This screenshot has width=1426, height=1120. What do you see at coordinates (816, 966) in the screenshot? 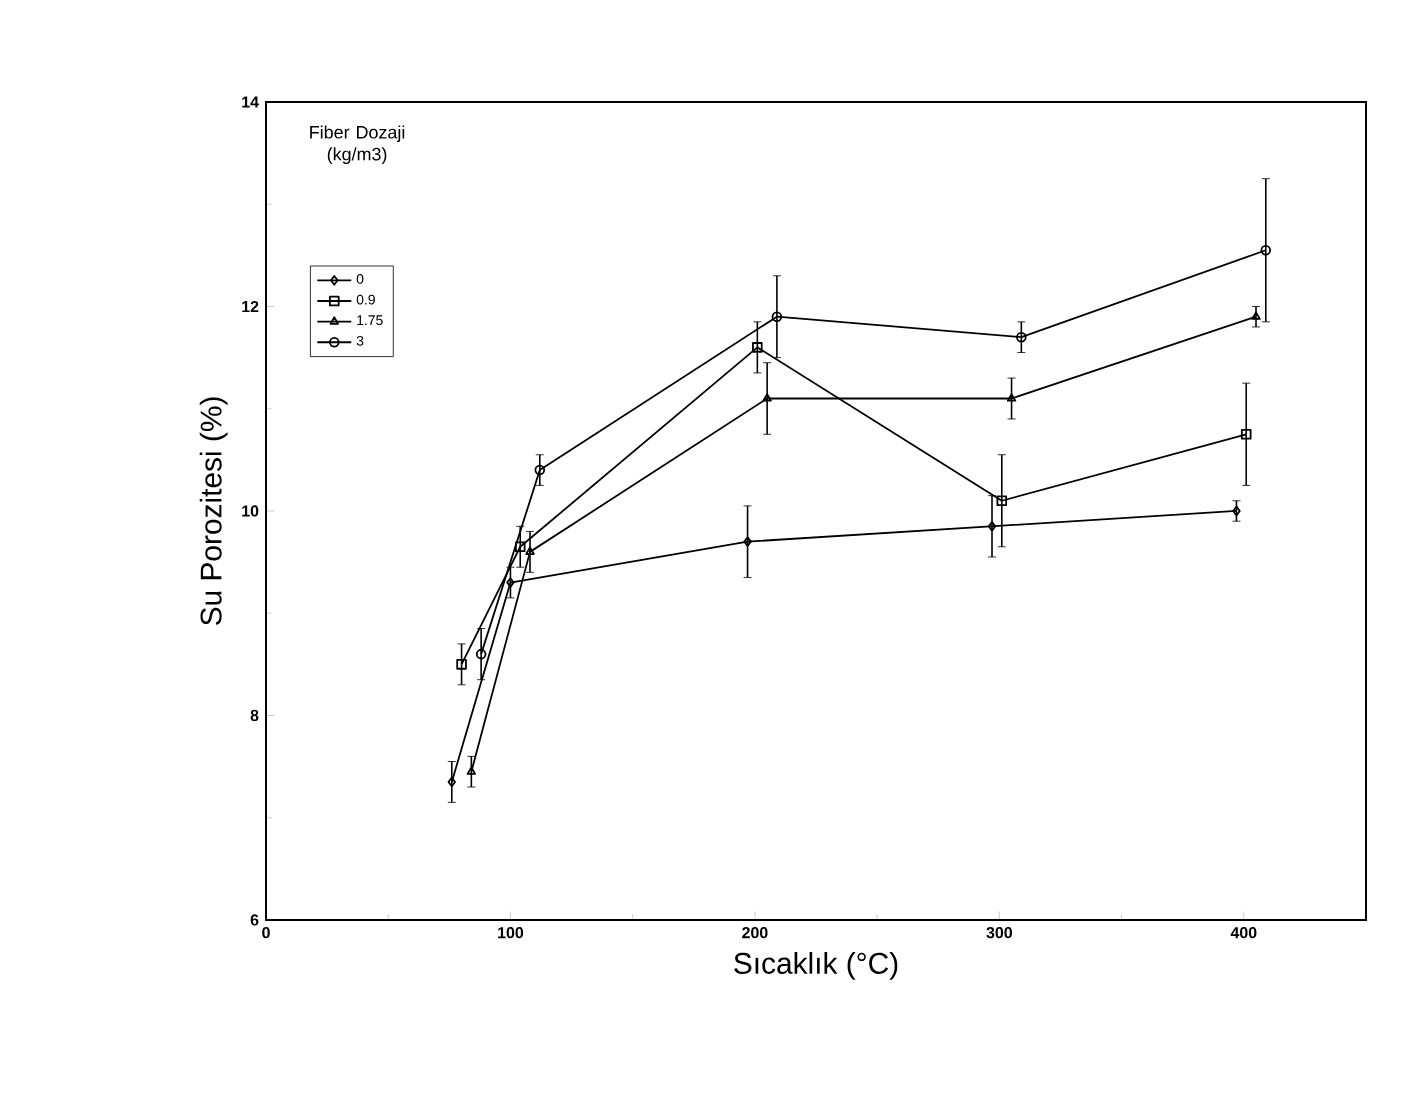
I see `x-axis-title: Sıcaklık (°C)` at bounding box center [816, 966].